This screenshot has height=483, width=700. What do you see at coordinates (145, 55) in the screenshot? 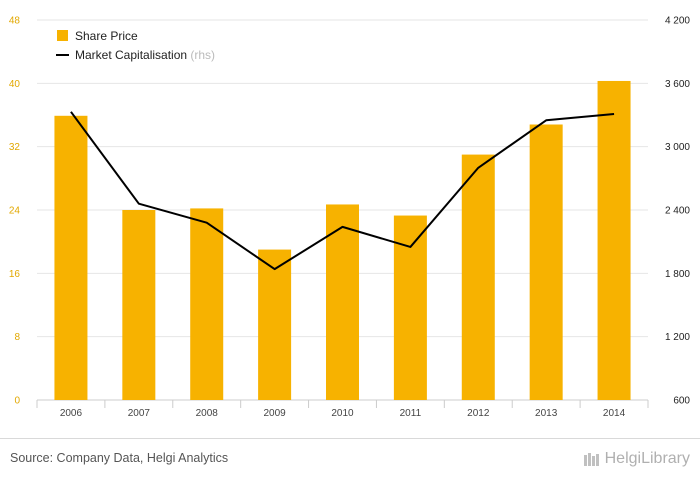
I see `legend-label-market-cap: Market Capitalisation (rhs)` at bounding box center [145, 55].